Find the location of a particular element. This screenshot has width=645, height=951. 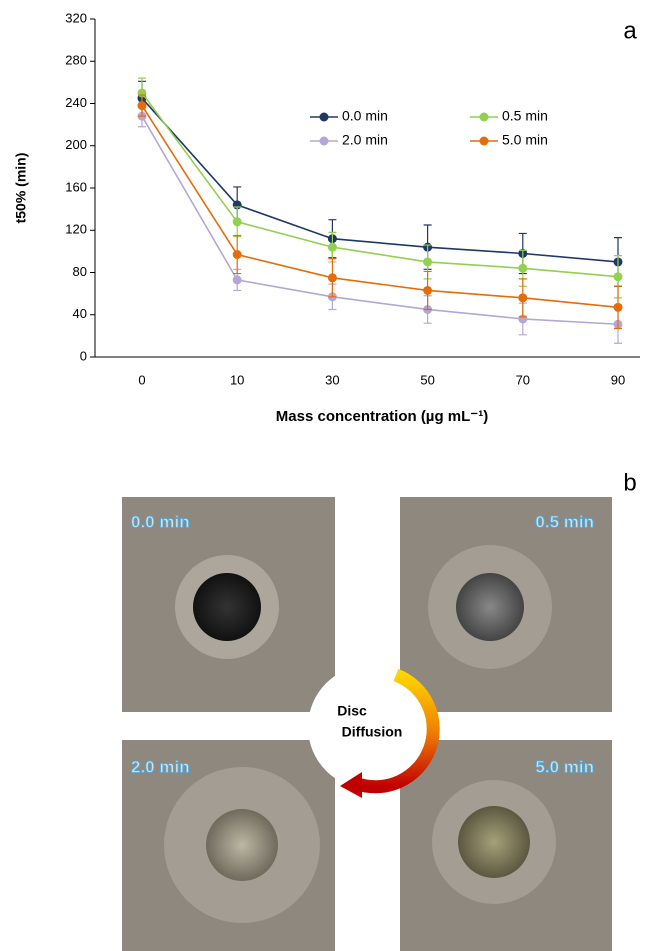

x-tick-label: 30 is located at coordinates (332, 379).